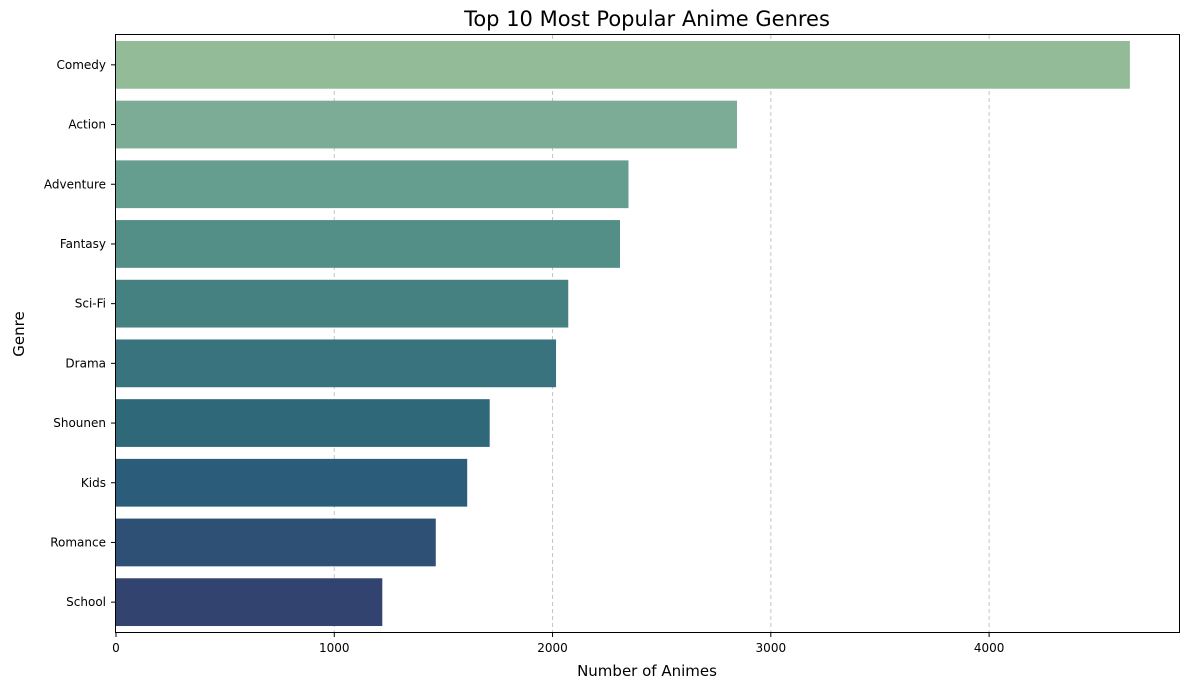 Image resolution: width=1189 pixels, height=690 pixels. What do you see at coordinates (334, 648) in the screenshot?
I see `x-tick-label: 1000` at bounding box center [334, 648].